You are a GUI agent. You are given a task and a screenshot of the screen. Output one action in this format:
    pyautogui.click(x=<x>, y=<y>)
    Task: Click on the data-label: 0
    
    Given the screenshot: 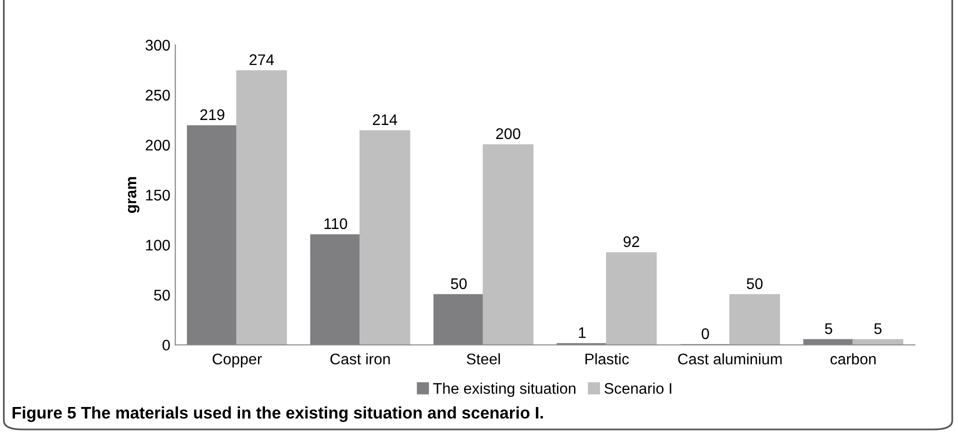 What is the action you would take?
    pyautogui.click(x=705, y=334)
    